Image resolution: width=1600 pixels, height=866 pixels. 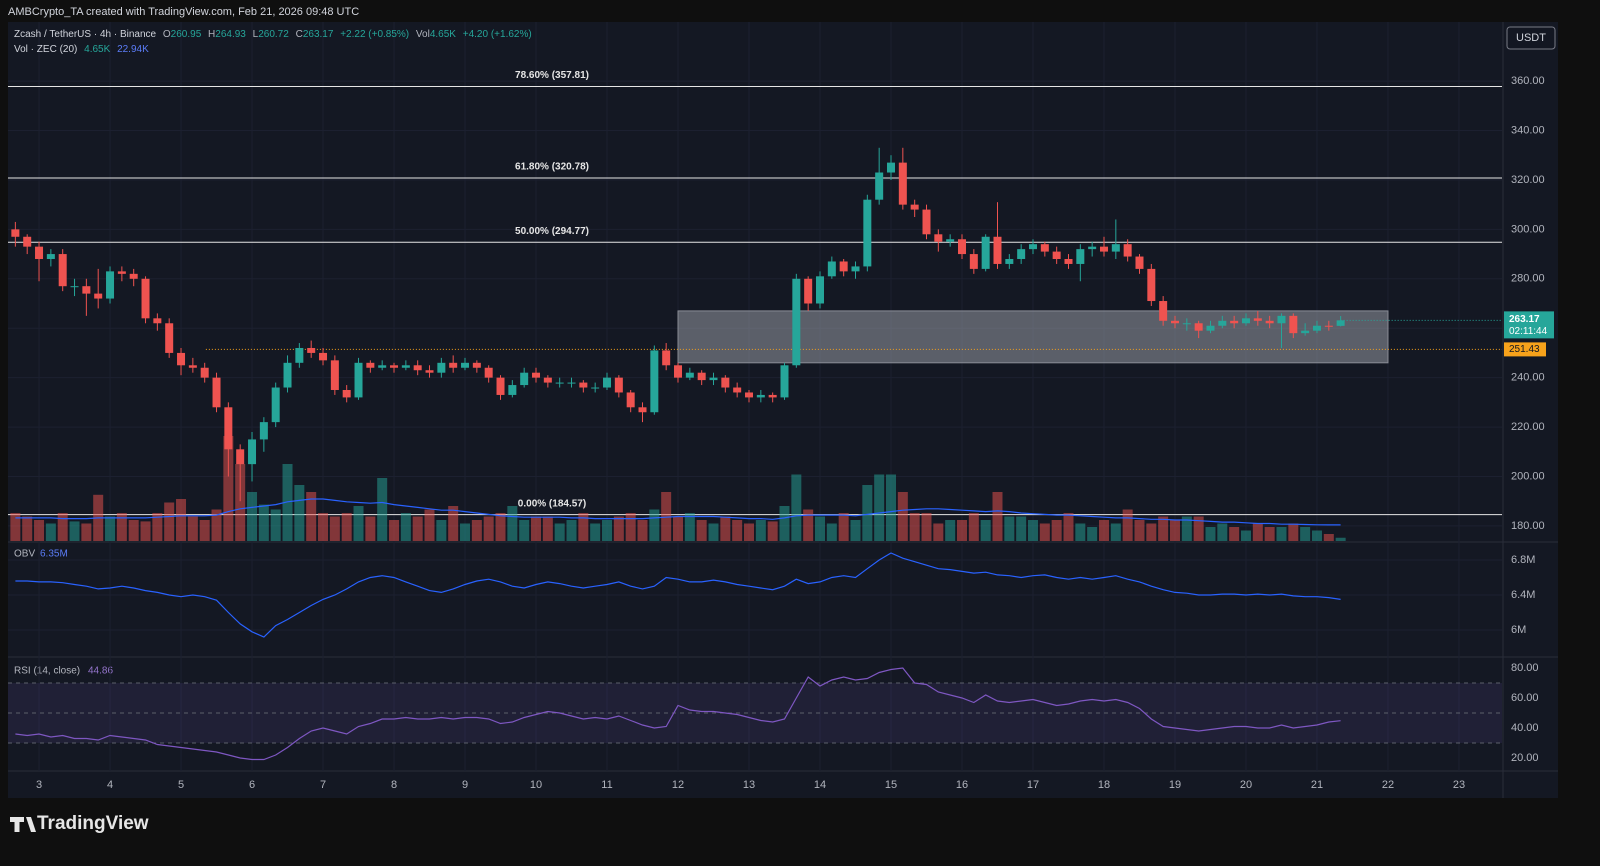 What do you see at coordinates (1528, 180) in the screenshot?
I see `y-tick-label: 320.00` at bounding box center [1528, 180].